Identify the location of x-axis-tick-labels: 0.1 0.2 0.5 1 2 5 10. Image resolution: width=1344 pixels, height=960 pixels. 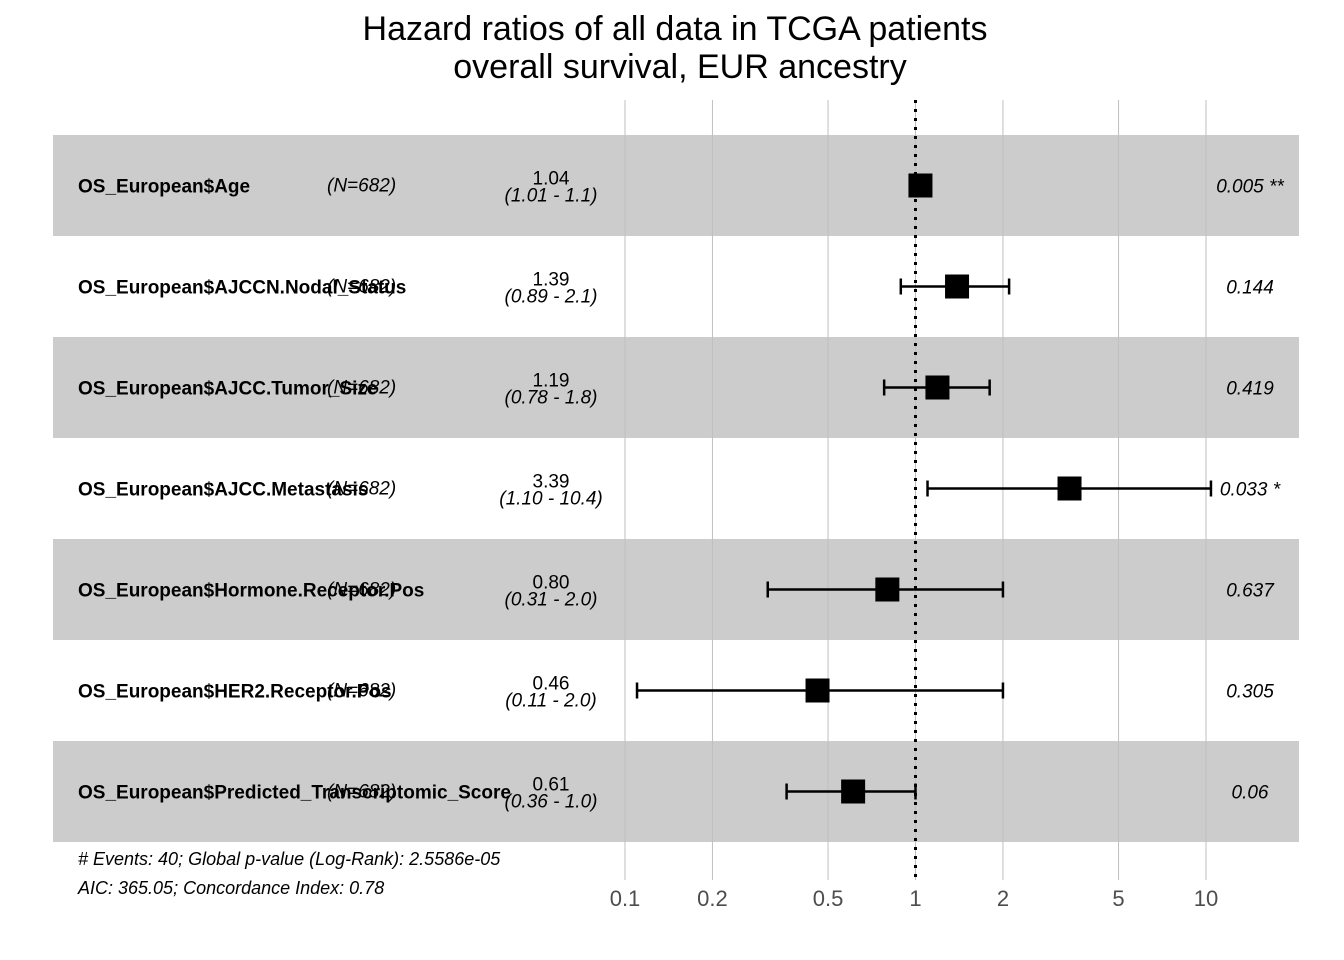
(914, 898).